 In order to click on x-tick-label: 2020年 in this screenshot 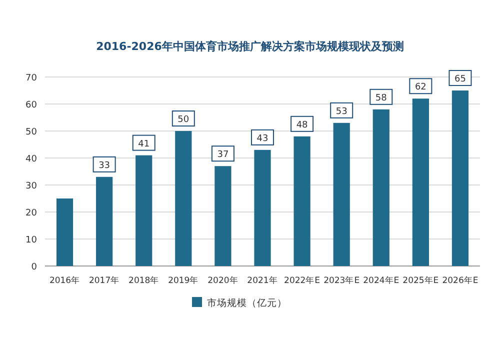, I will do `click(223, 280)`.